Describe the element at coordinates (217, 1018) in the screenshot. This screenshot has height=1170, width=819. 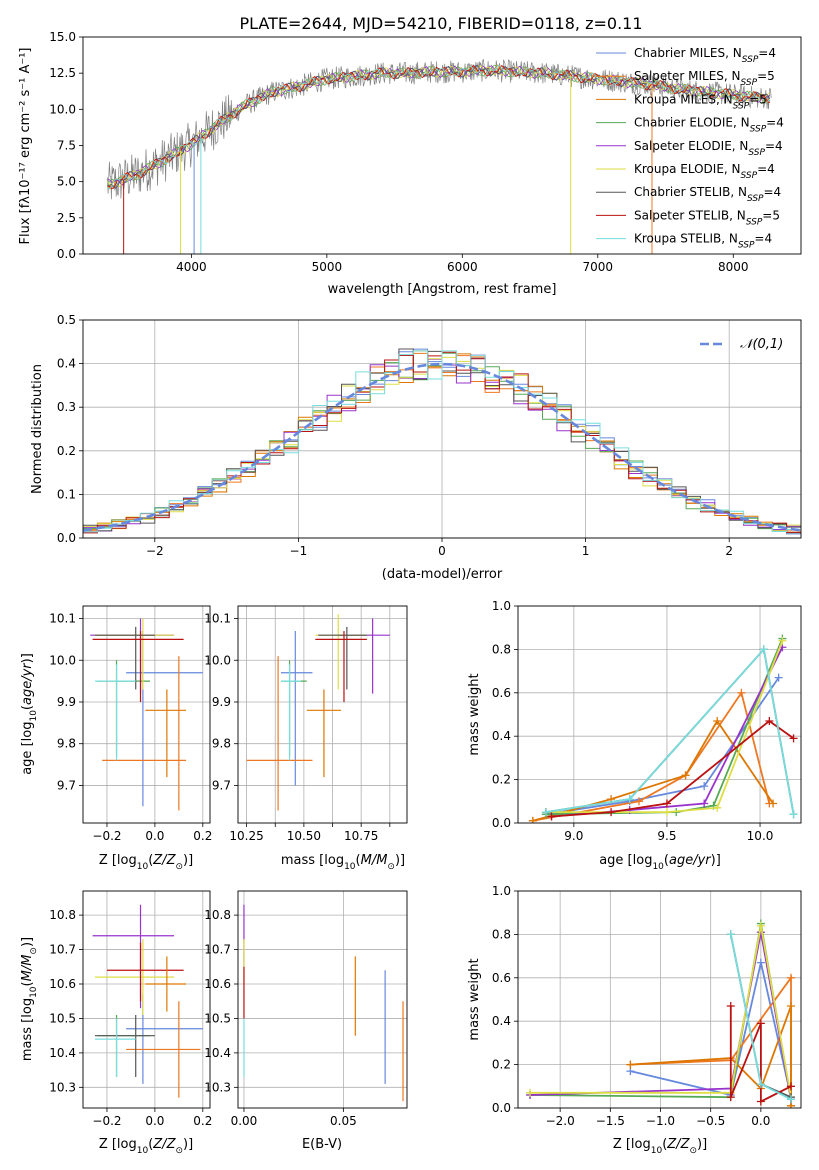
I see `y-tick-label: 10.5` at that location.